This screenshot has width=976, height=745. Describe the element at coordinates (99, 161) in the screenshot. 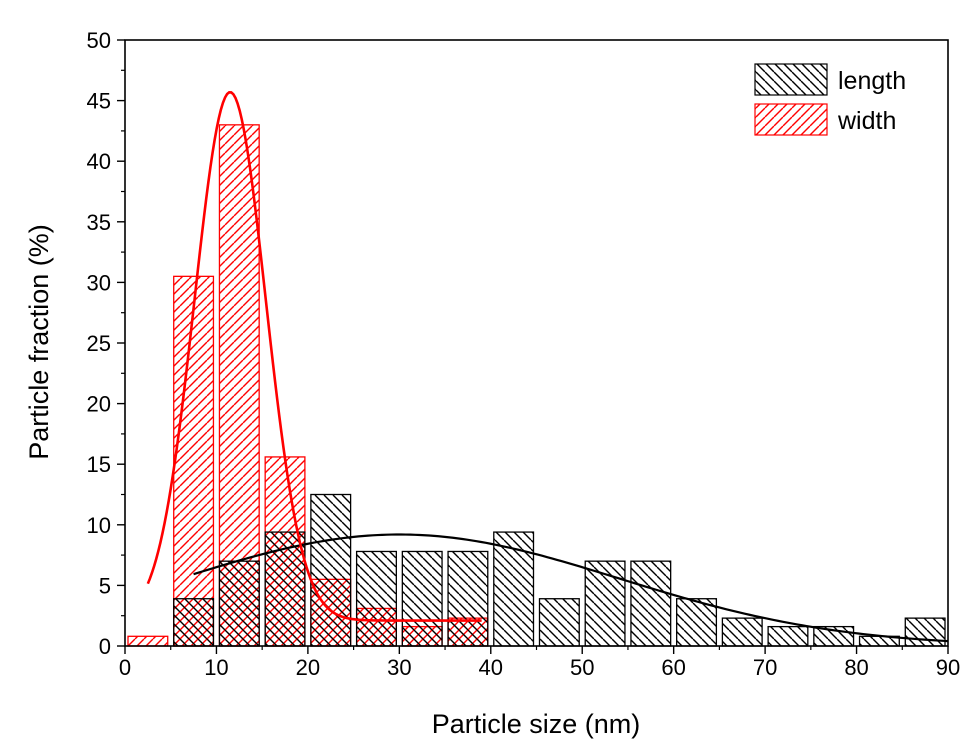

I see `y-tick-label: 40` at that location.